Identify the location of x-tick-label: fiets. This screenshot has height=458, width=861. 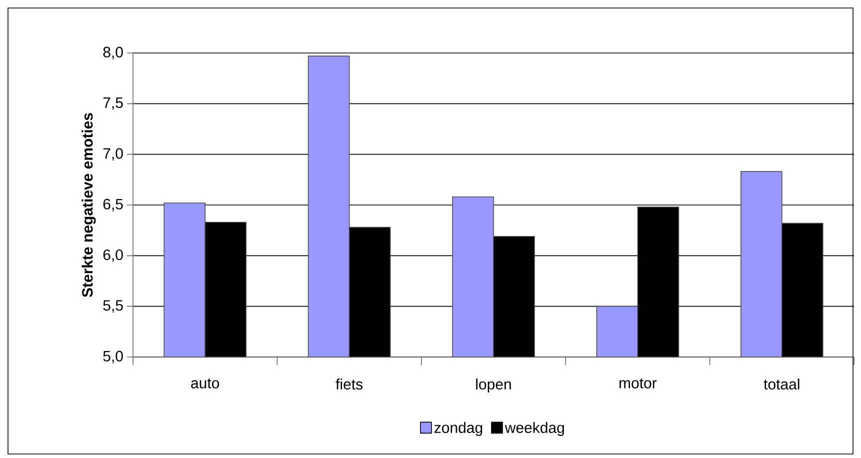
(349, 384).